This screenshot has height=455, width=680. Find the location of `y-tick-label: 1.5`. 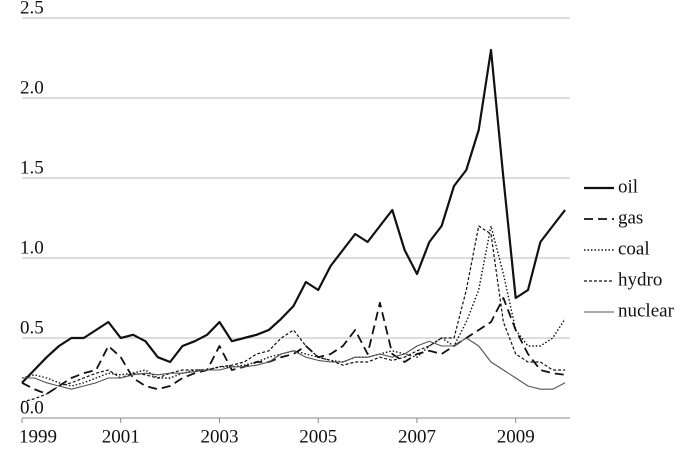

y-tick-label: 1.5 is located at coordinates (32, 167).